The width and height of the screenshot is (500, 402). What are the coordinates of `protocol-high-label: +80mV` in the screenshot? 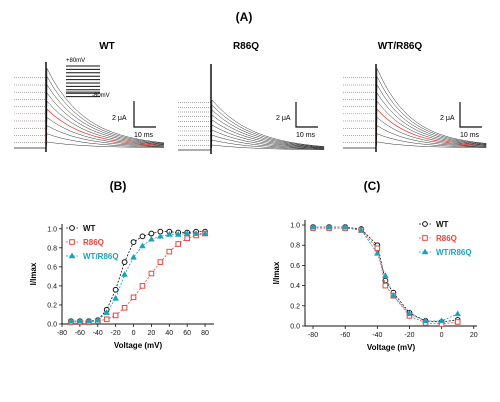 It's located at (75, 61).